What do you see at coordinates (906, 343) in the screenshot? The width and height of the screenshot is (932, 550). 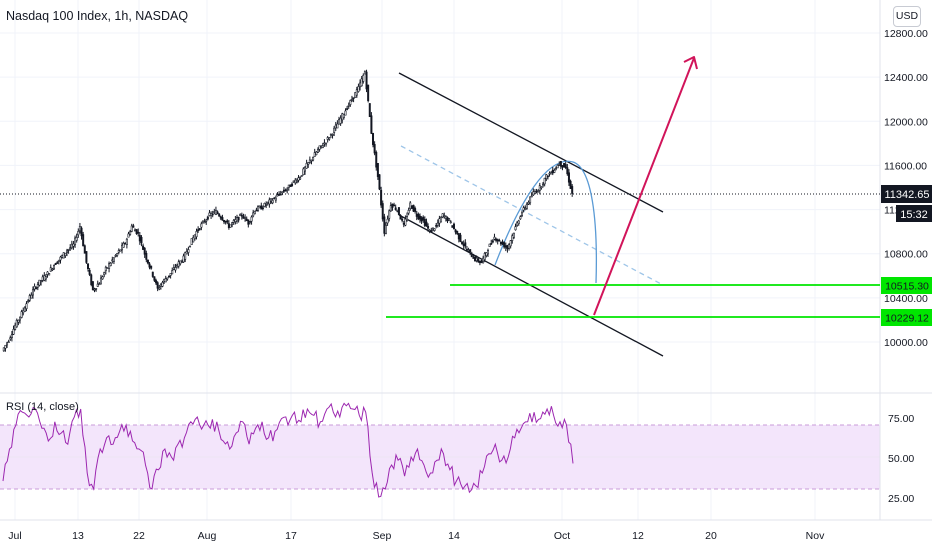 I see `price-tick-label: 10000.00` at bounding box center [906, 343].